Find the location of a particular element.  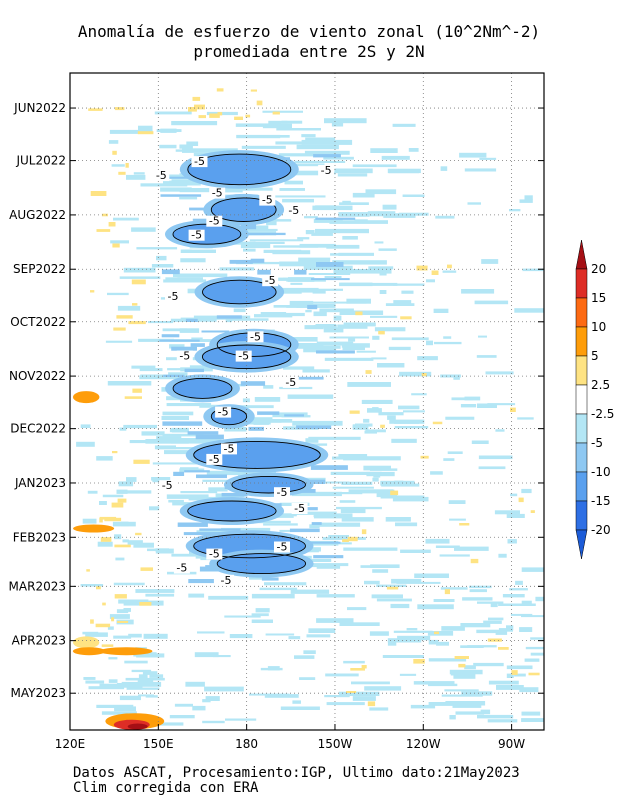

colorbar-label: -2.5 is located at coordinates (602, 414).